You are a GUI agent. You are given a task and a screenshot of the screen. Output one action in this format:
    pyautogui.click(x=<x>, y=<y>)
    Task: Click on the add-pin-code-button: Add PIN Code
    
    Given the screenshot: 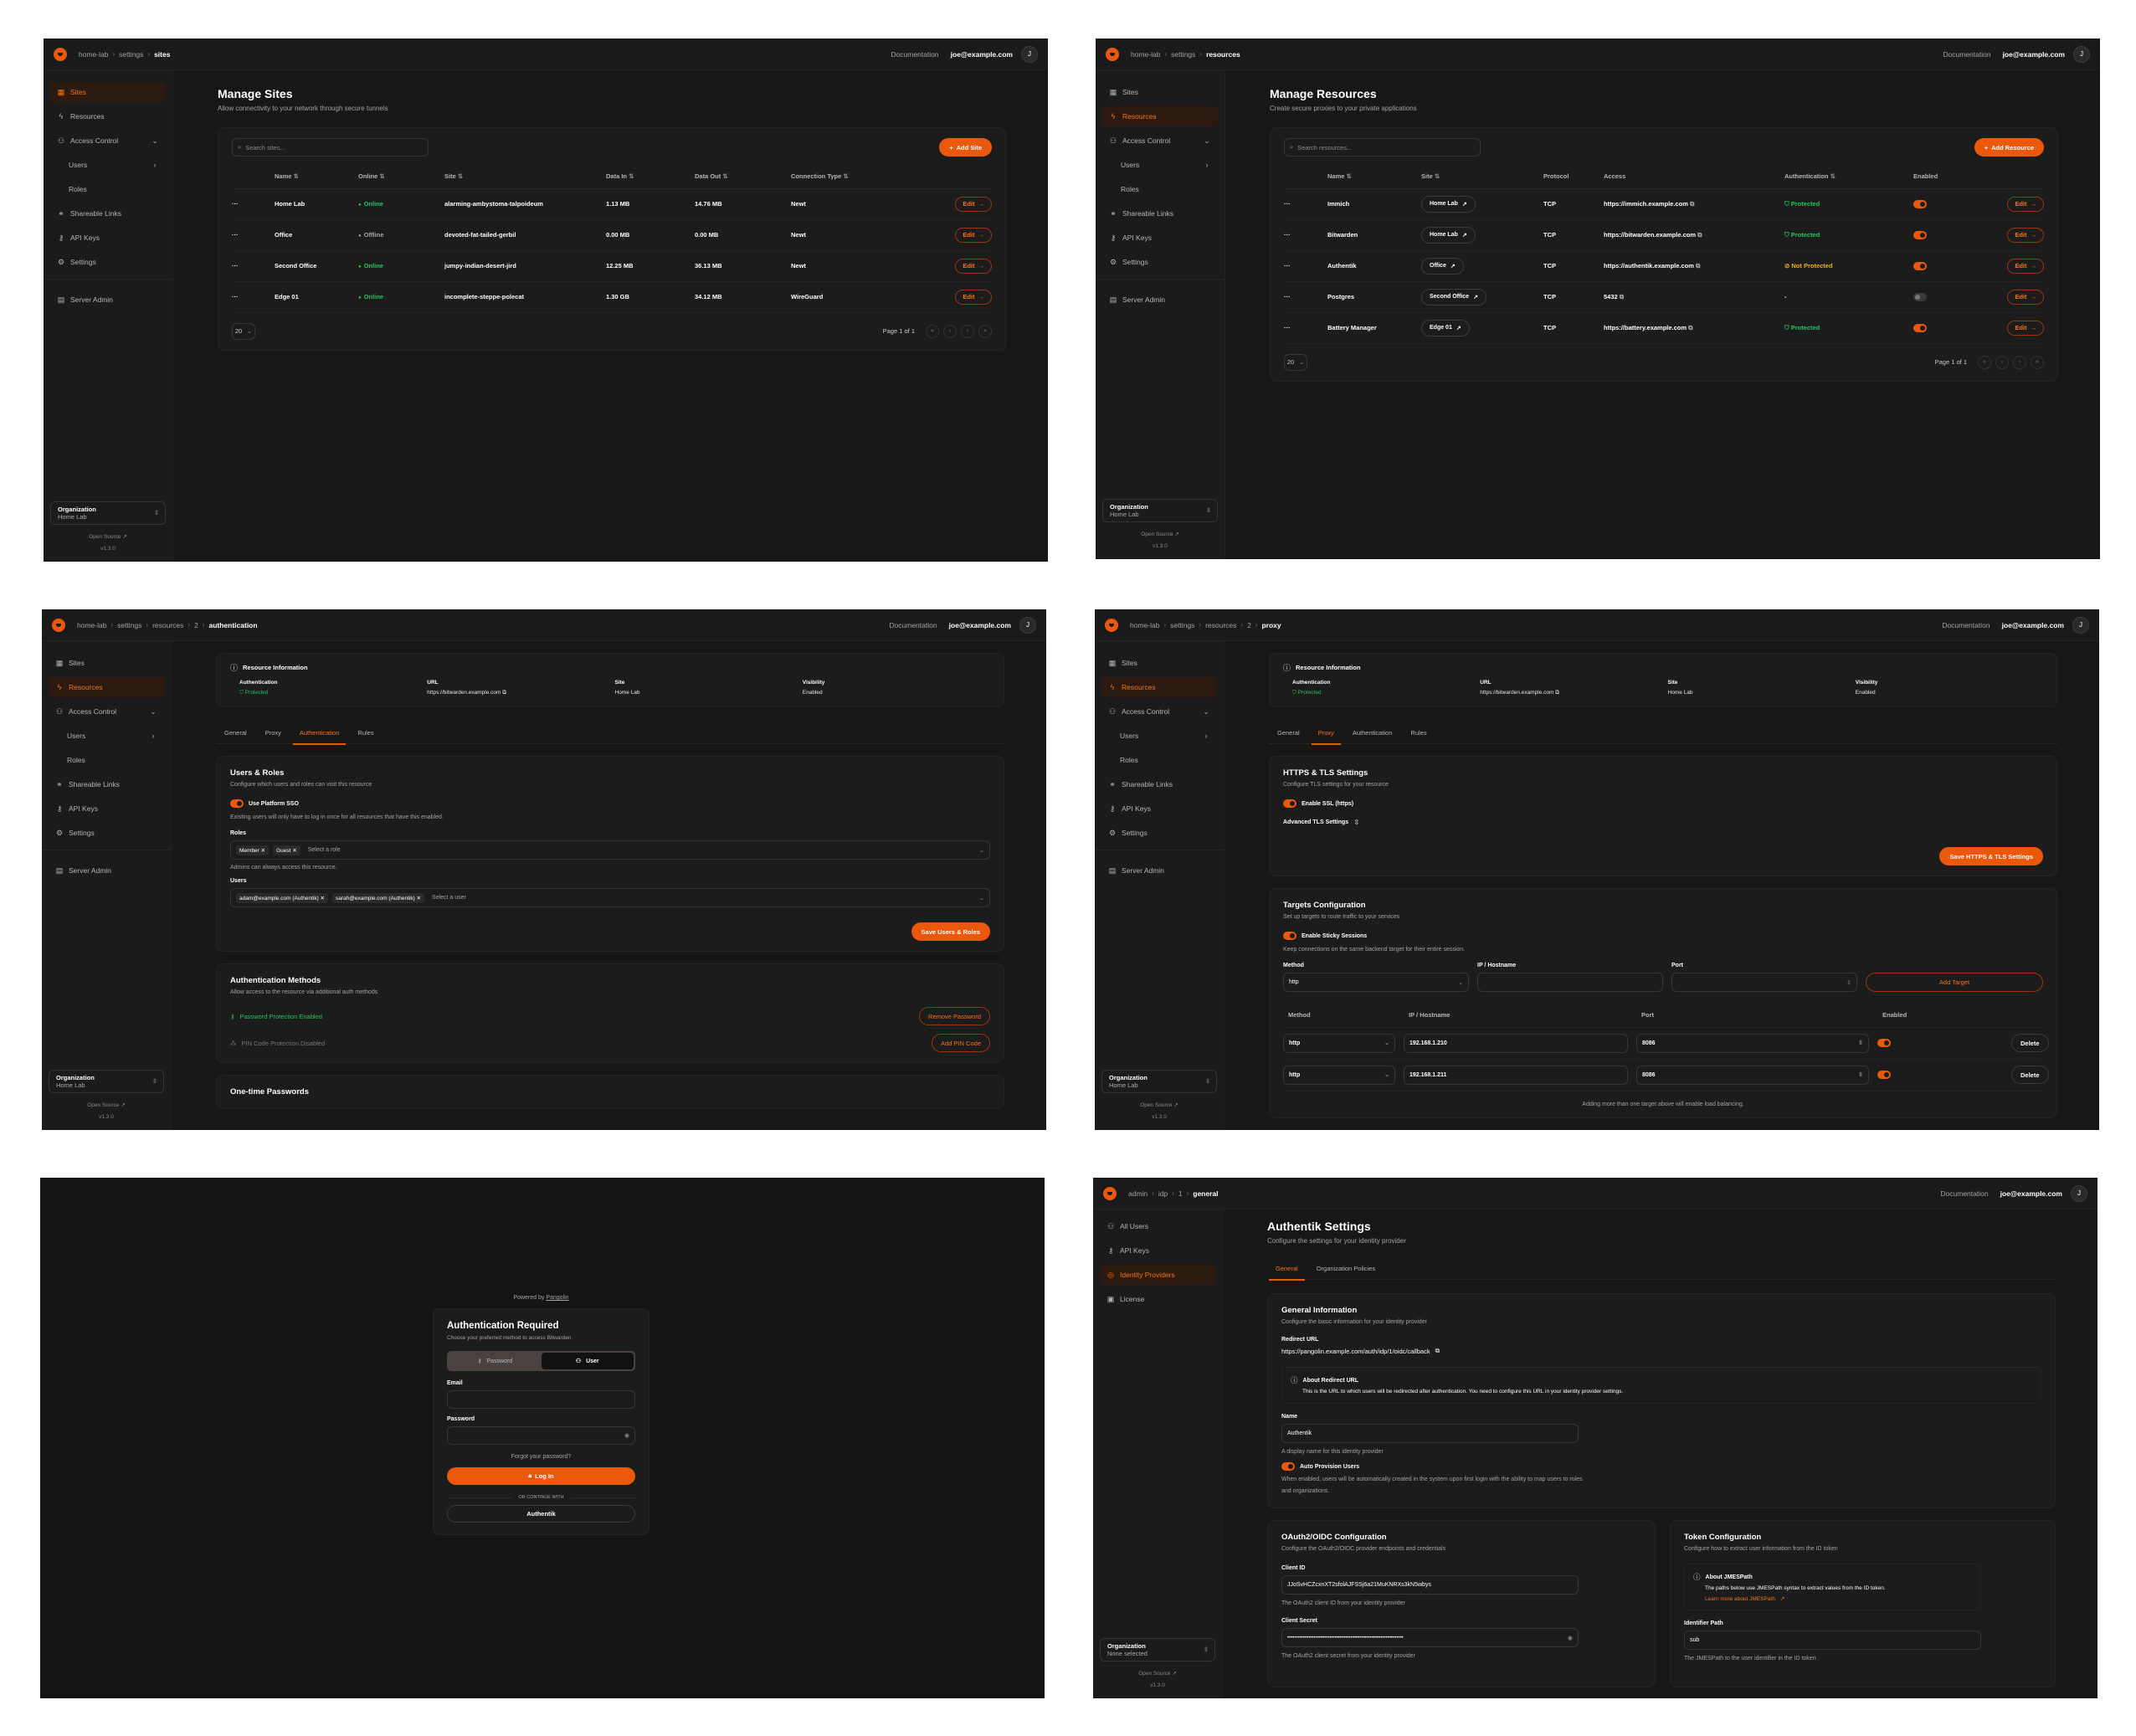 What is the action you would take?
    pyautogui.click(x=961, y=1043)
    